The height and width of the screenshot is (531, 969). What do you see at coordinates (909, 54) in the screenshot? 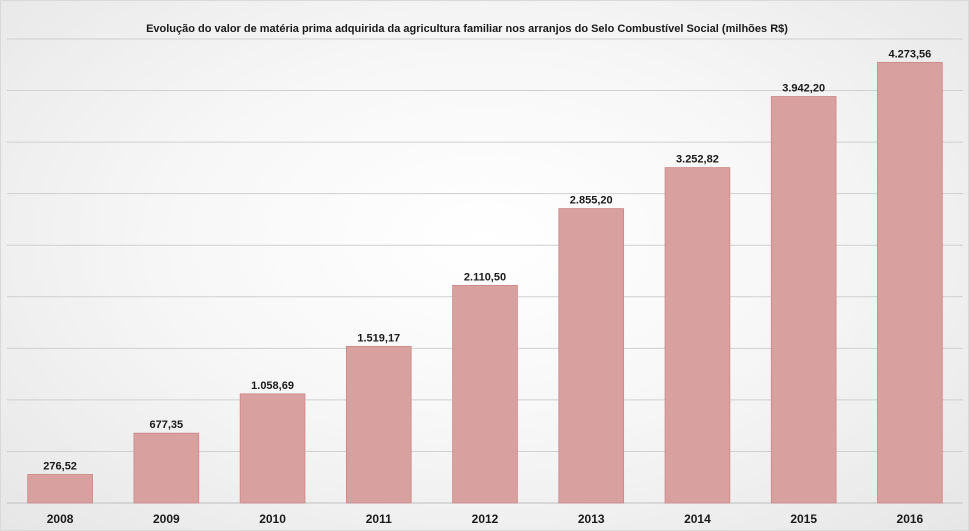
I see `data-label-2016: 4.273,56` at bounding box center [909, 54].